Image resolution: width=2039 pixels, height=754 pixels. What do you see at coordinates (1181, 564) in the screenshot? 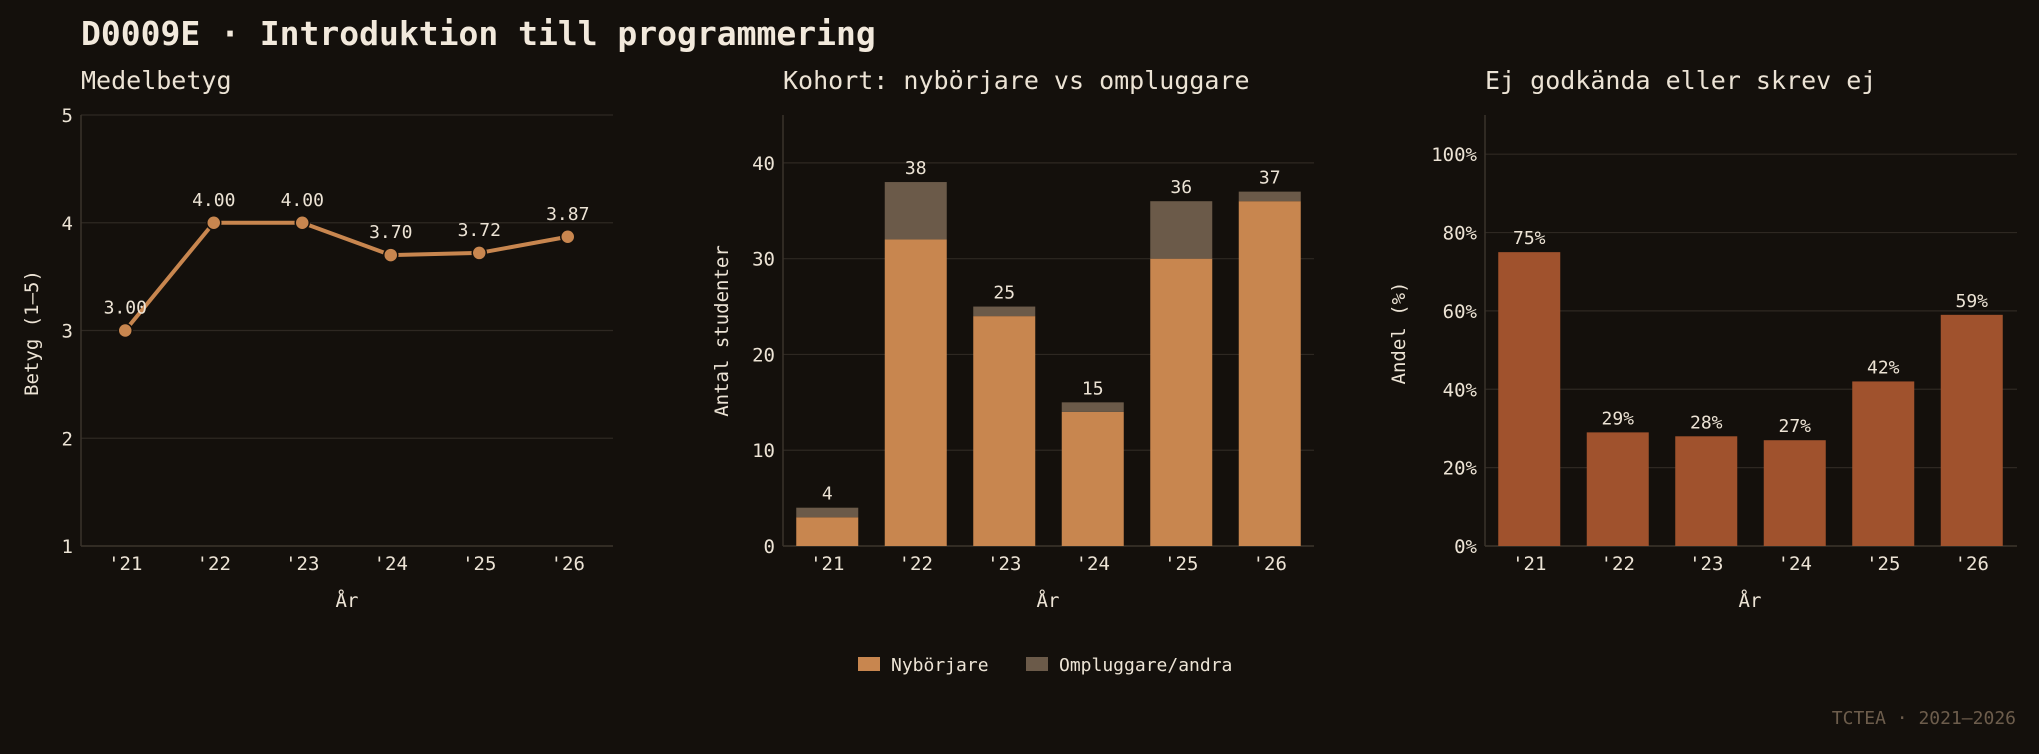
I see `x-tick-label-kohort: '25` at bounding box center [1181, 564].